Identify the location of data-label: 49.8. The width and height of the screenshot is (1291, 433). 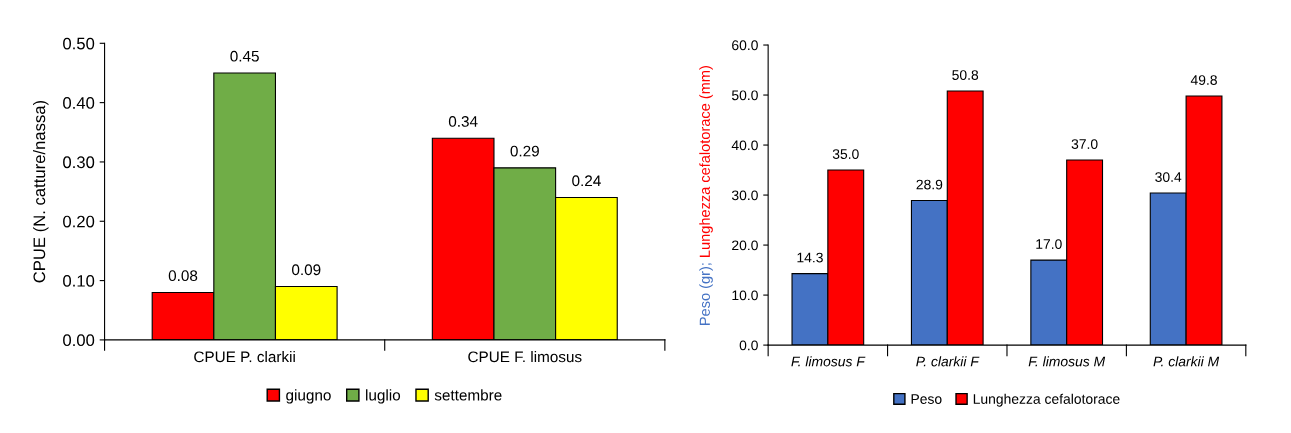
(1203, 80).